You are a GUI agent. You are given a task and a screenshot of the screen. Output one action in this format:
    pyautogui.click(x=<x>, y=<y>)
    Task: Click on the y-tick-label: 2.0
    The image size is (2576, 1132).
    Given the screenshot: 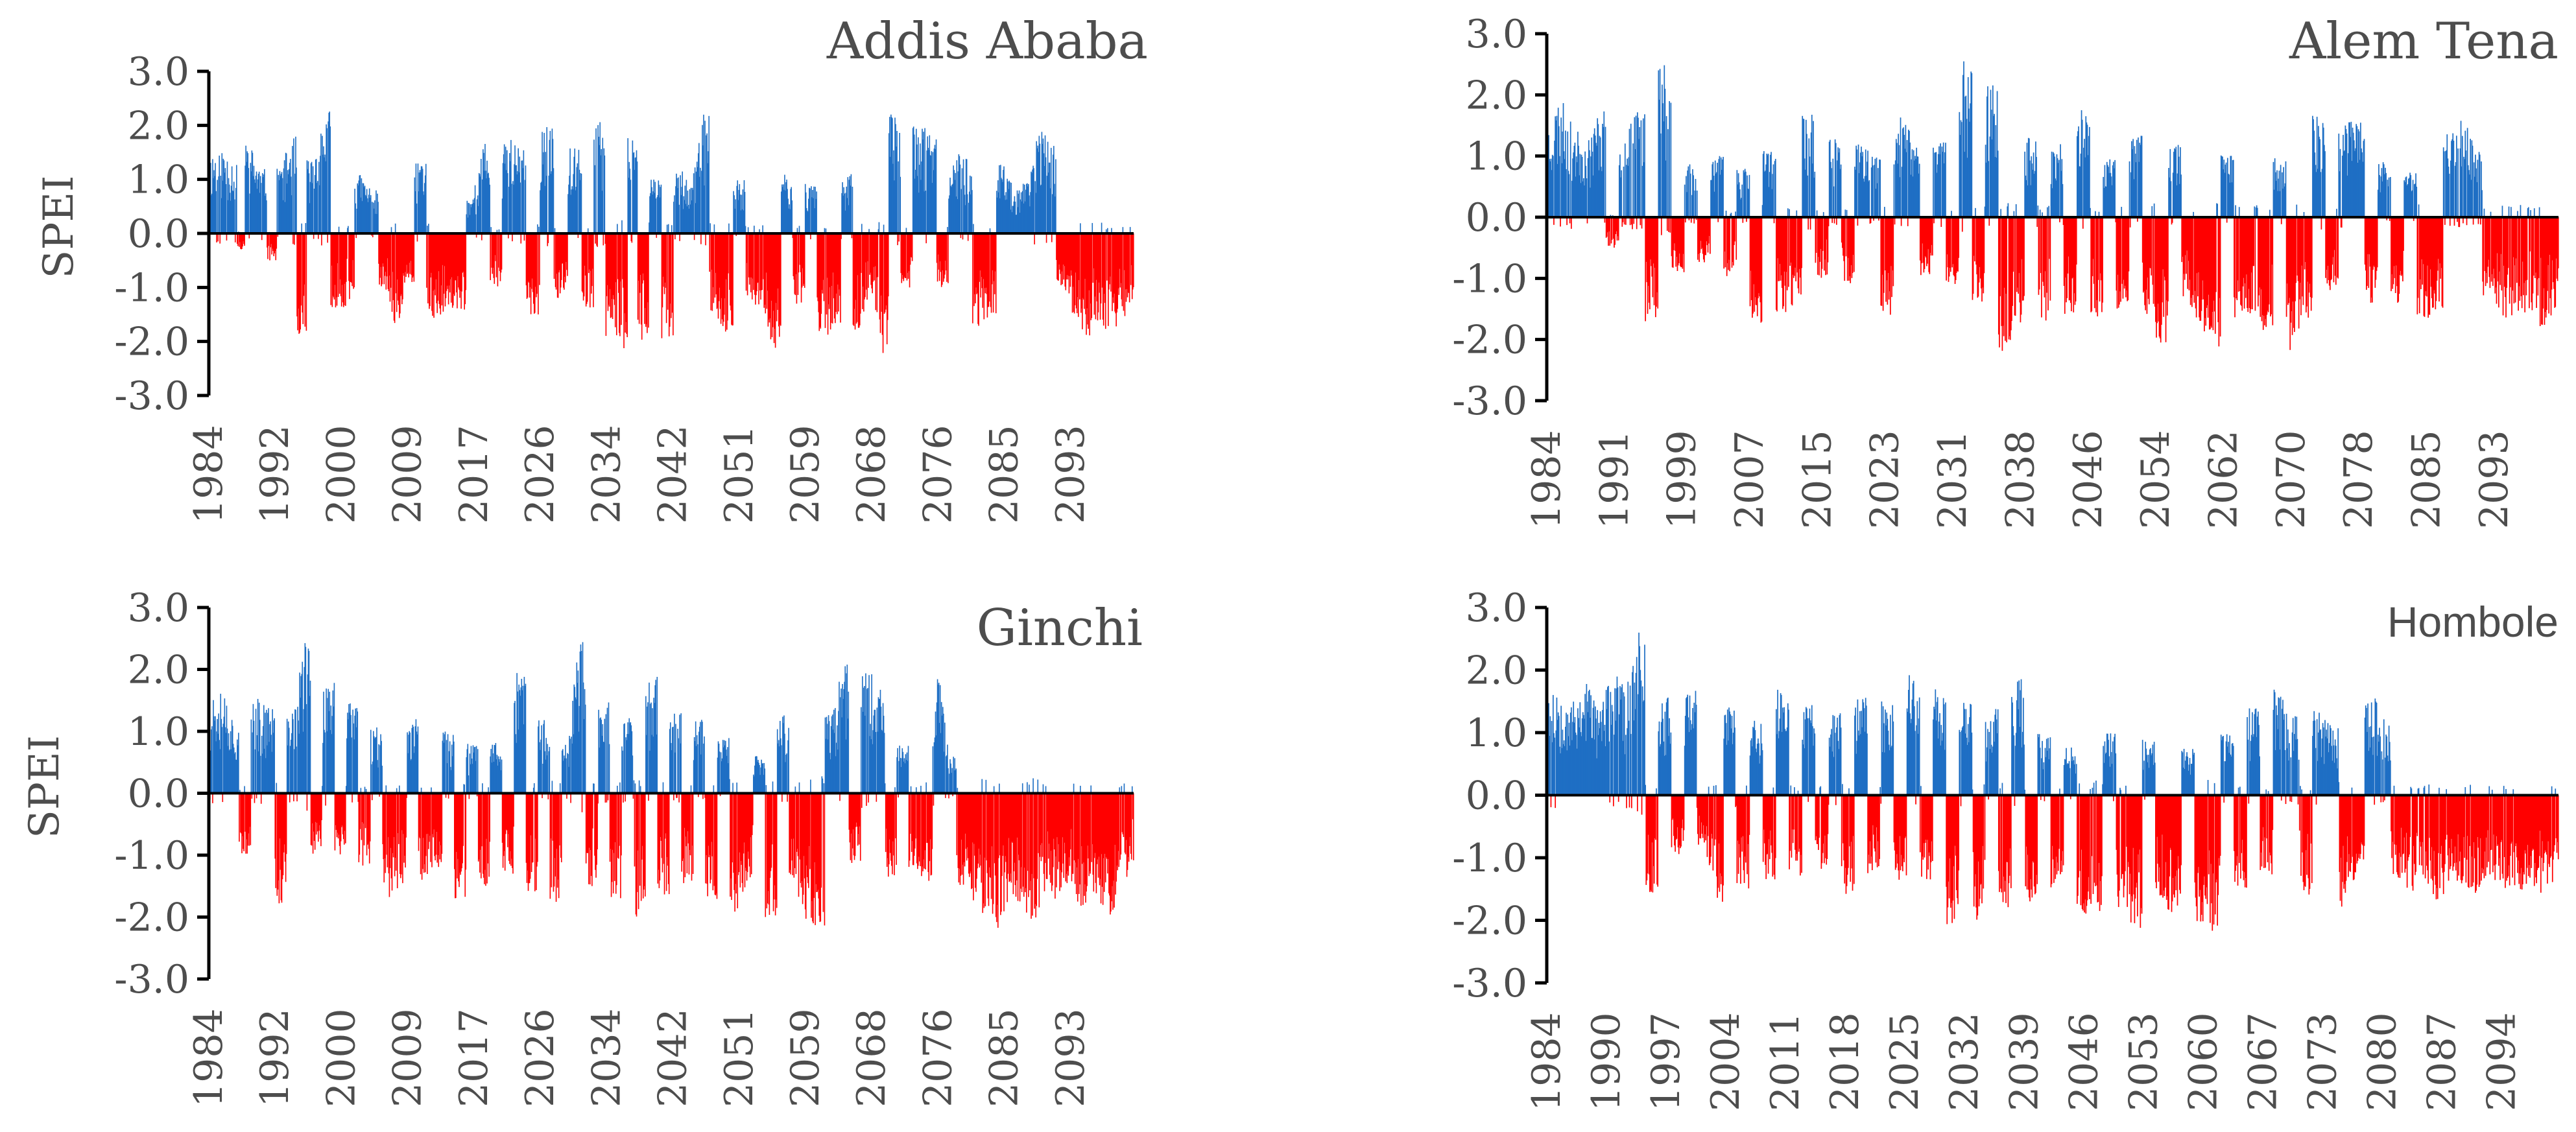 What is the action you would take?
    pyautogui.click(x=158, y=671)
    